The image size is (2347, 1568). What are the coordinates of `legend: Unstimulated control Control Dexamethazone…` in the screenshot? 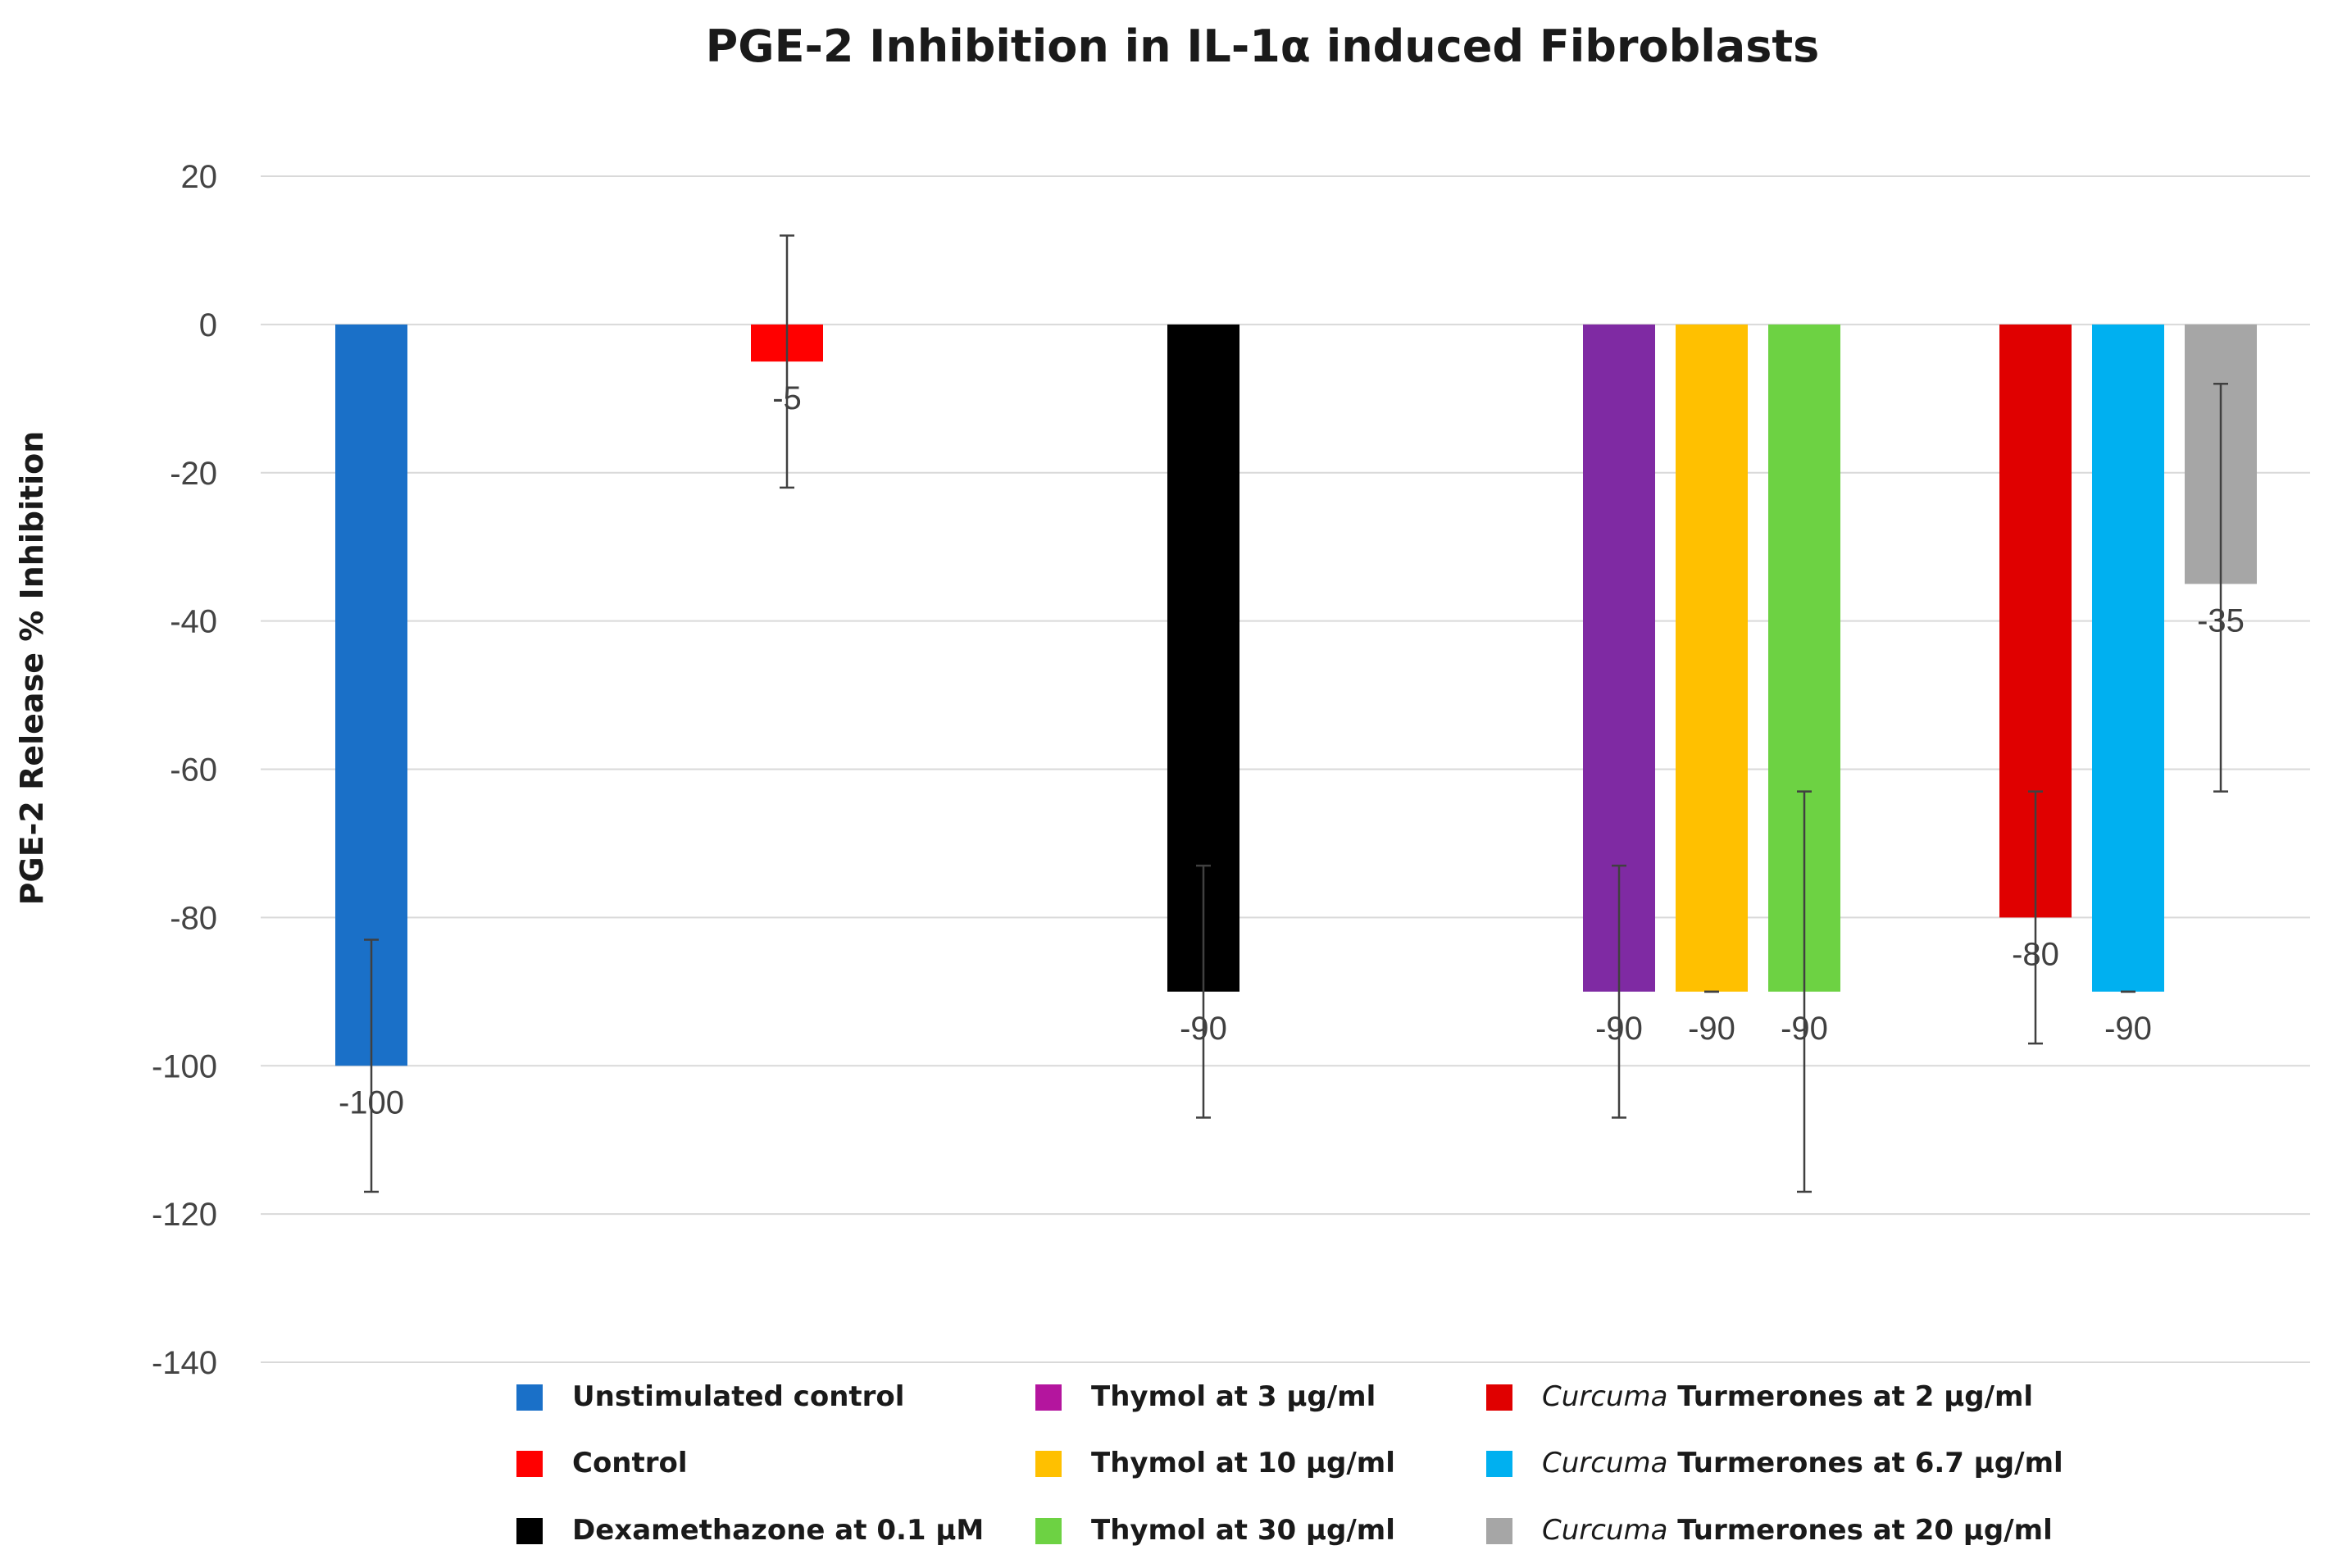 It's located at (1289, 1463).